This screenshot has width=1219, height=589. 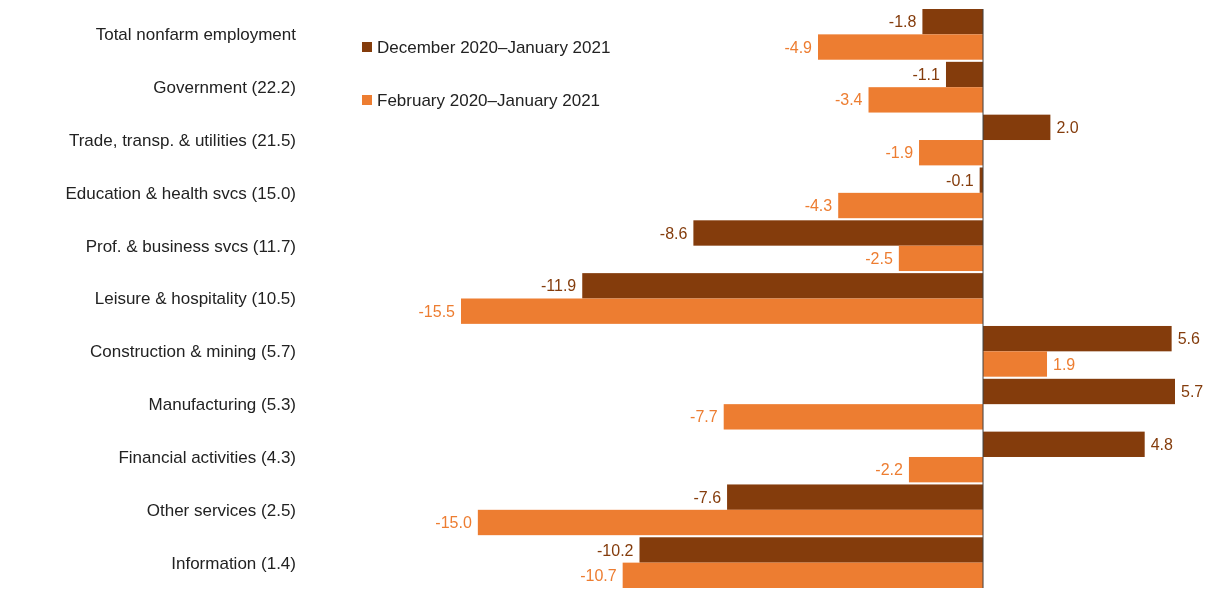 What do you see at coordinates (848, 100) in the screenshot?
I see `data-label: -3.4` at bounding box center [848, 100].